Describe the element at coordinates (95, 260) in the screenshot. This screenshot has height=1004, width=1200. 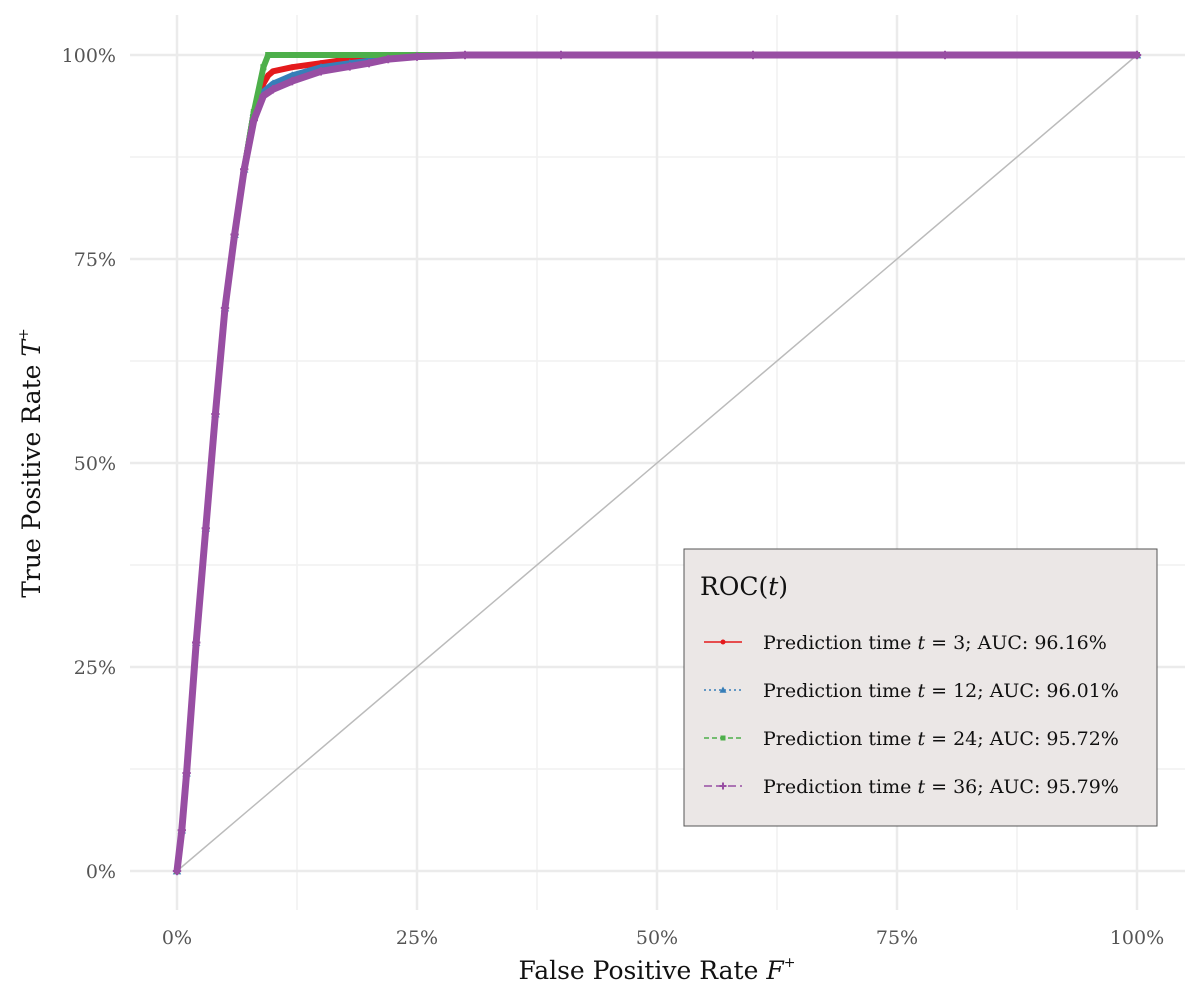
I see `y-tick-label: 75%` at that location.